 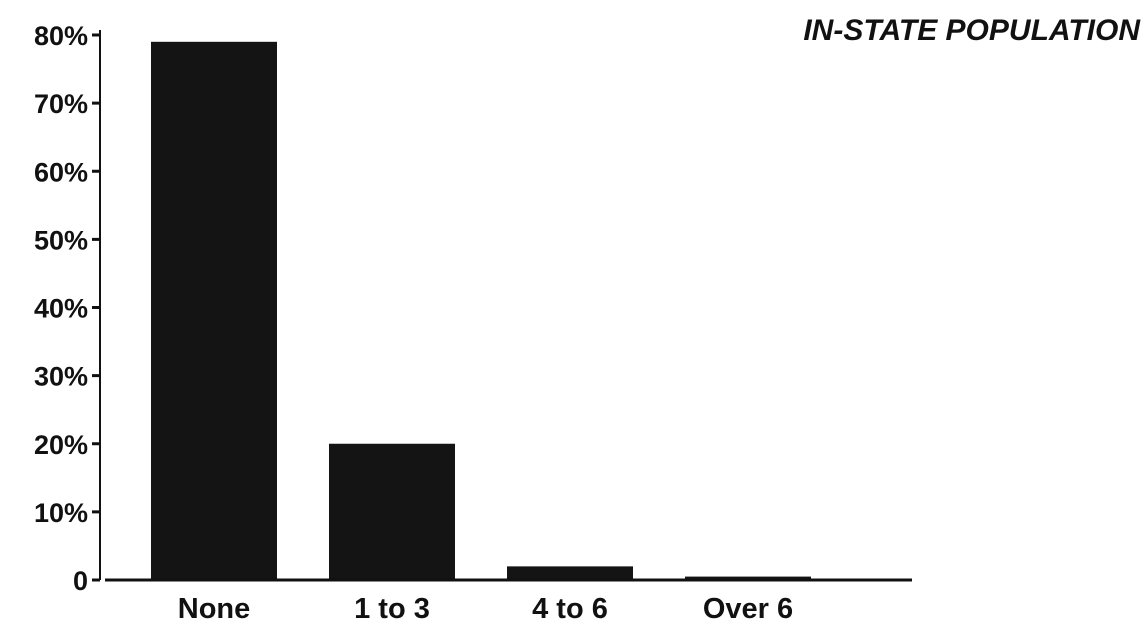 I want to click on y-tick-label: 10%, so click(x=61, y=513).